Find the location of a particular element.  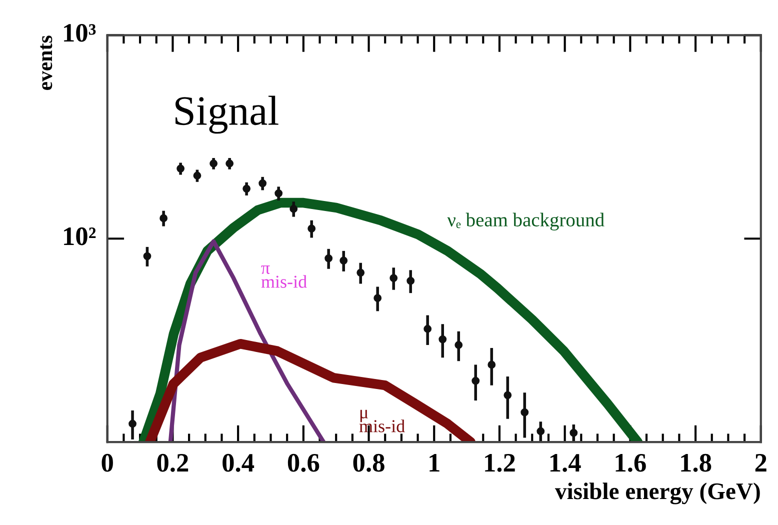

x-tick-label: 1.6 is located at coordinates (631, 463).